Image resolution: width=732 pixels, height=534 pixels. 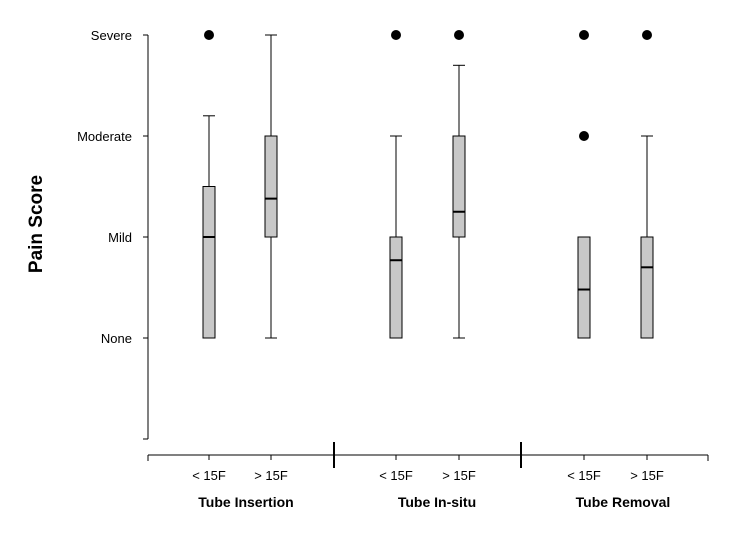 I want to click on y-axis: None Mild Moderate Severe, so click(x=113, y=234).